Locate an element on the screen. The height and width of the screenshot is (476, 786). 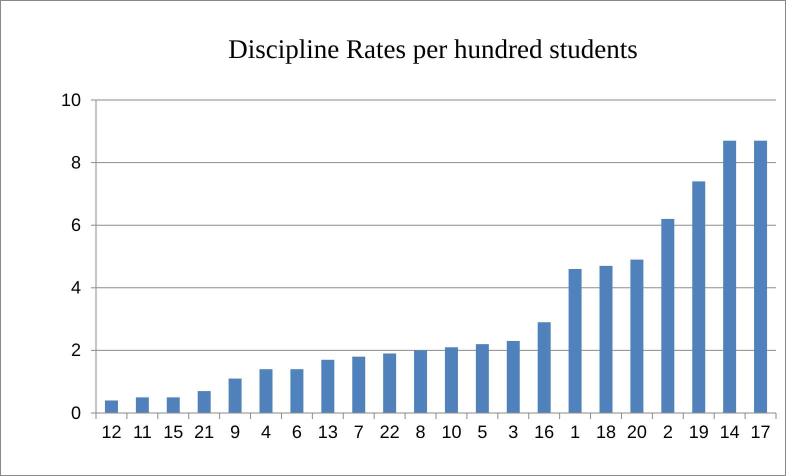
y-tick-label: 10 is located at coordinates (70, 100).